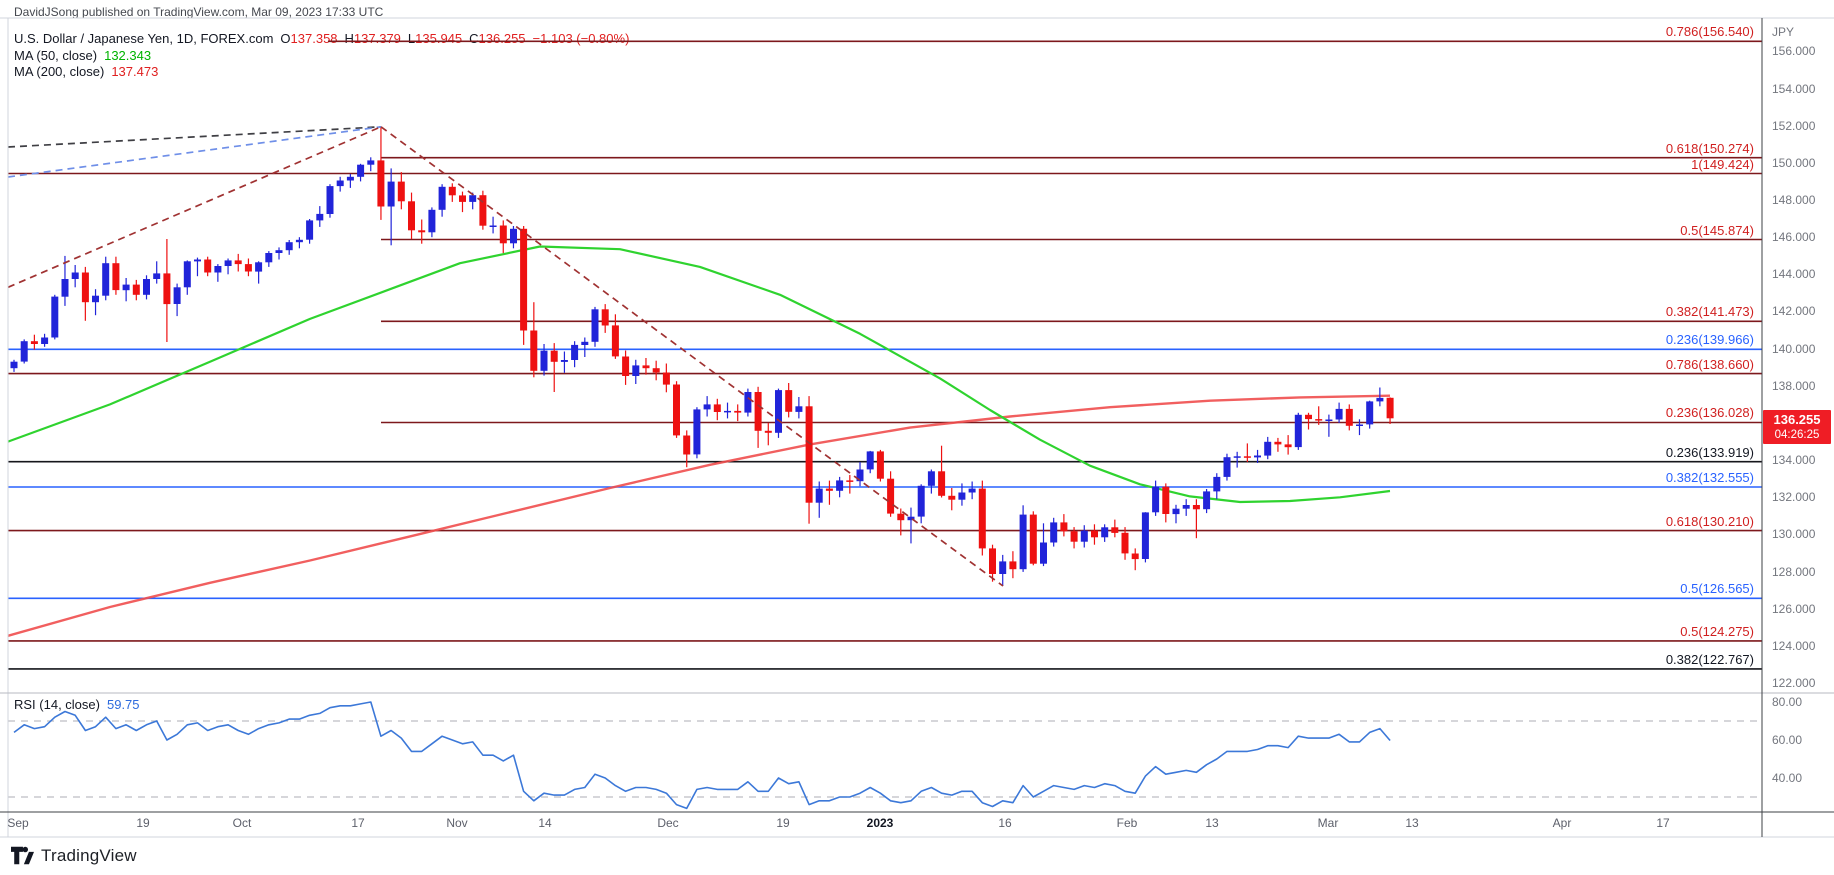 This screenshot has width=1834, height=875. I want to click on ma50-row: MA (50, close) 132.343, so click(321, 56).